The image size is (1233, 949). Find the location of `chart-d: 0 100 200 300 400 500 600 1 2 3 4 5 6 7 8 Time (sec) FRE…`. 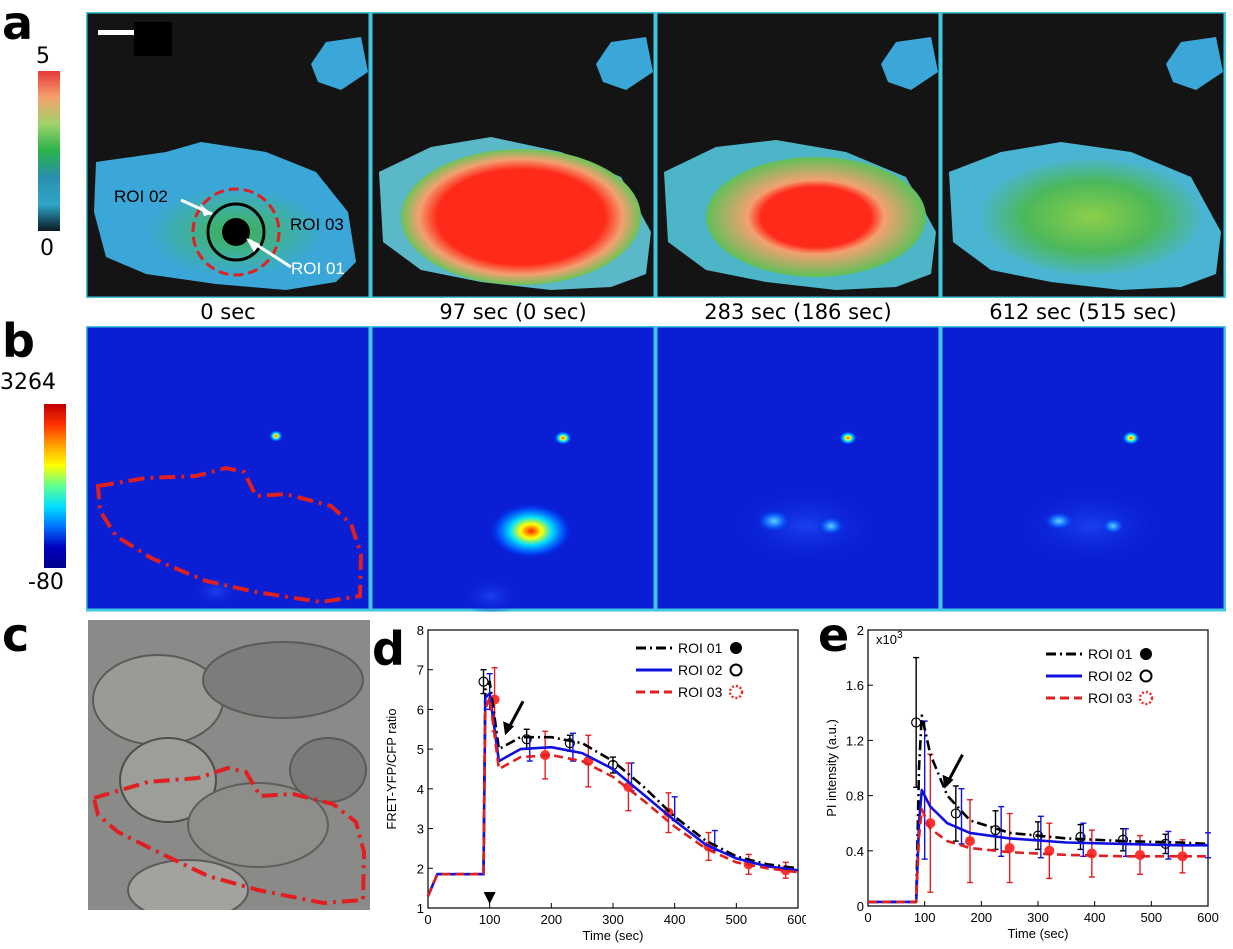

chart-d: 0 100 200 300 400 500 600 1 2 3 4 5 6 7 8 Time (sec) FRE… is located at coordinates (596, 783).